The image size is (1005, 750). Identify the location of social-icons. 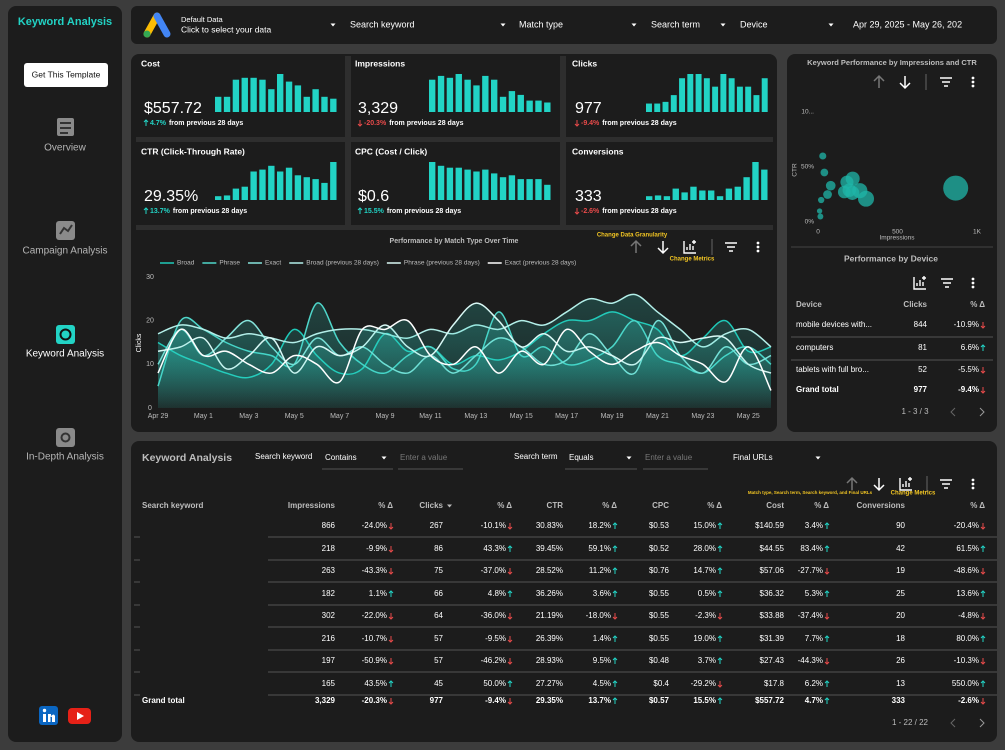
(65, 715).